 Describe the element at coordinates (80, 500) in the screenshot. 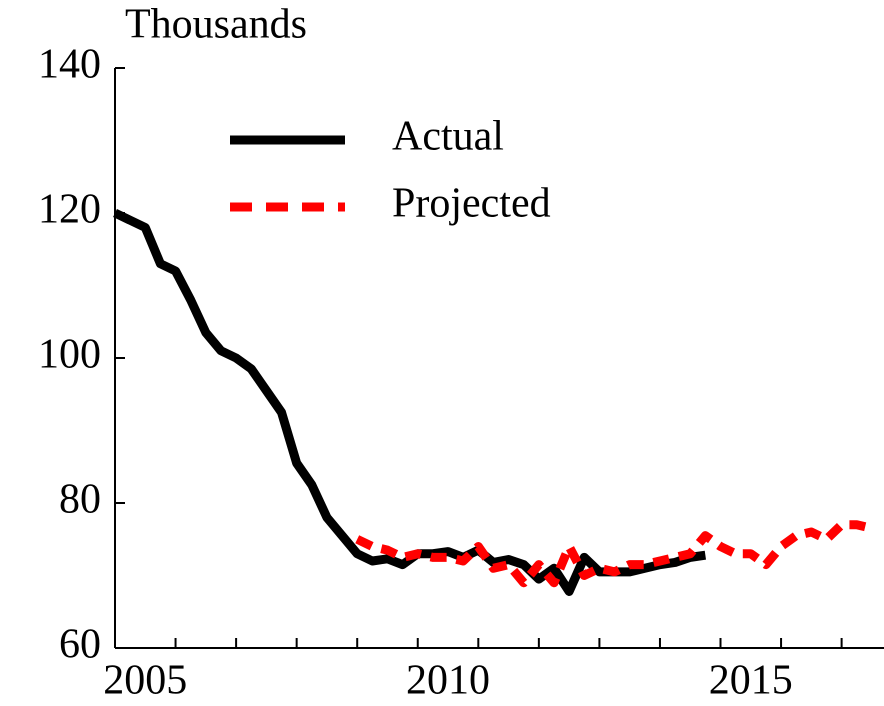

I see `y-tick-label: 80` at that location.